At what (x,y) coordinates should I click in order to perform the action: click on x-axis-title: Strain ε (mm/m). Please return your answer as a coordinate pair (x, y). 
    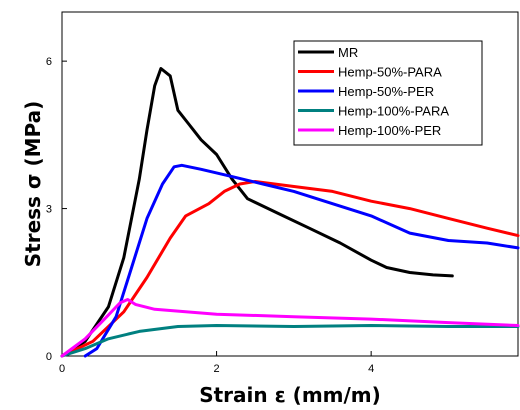
    Looking at the image, I should click on (290, 395).